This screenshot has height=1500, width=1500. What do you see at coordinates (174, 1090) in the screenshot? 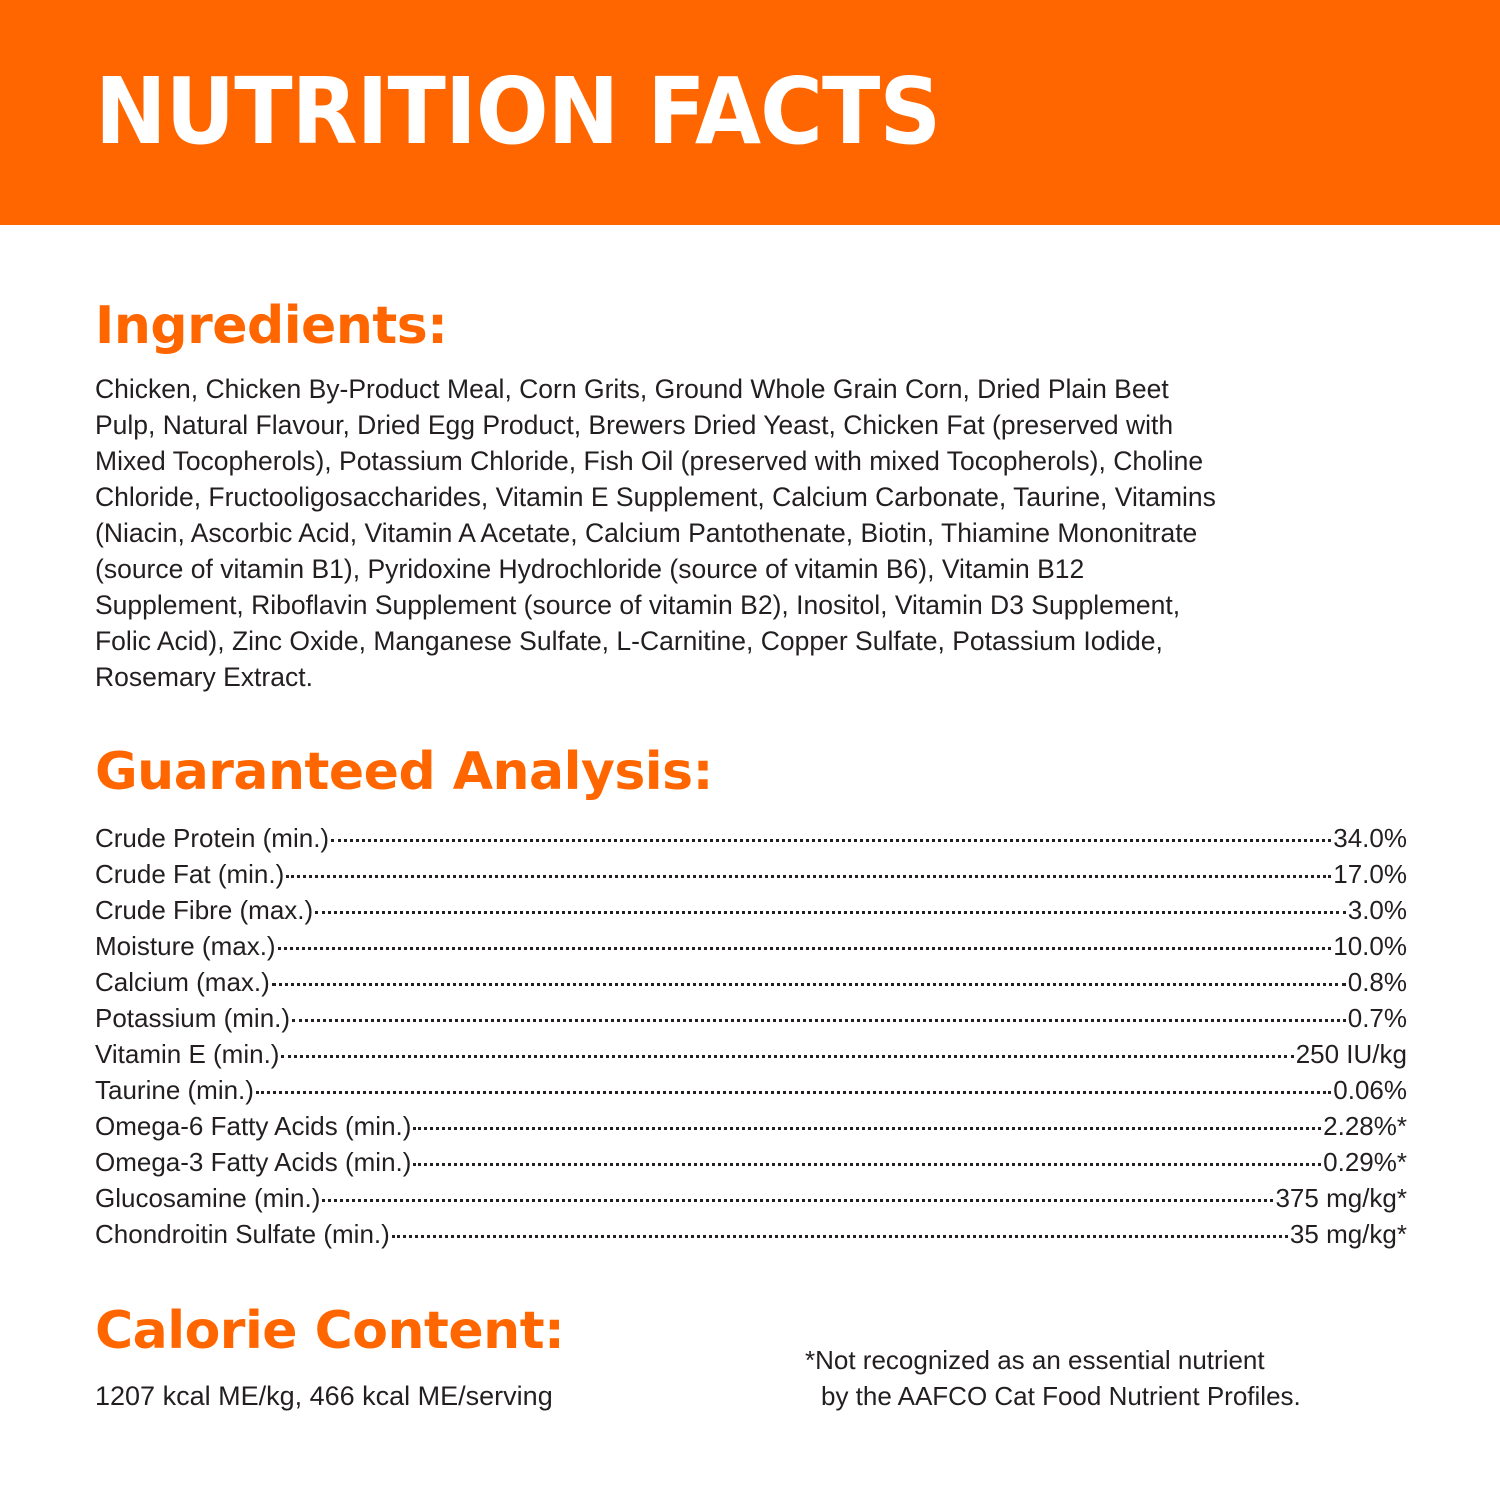
I see `nutrient-label: Taurine (min.)` at bounding box center [174, 1090].